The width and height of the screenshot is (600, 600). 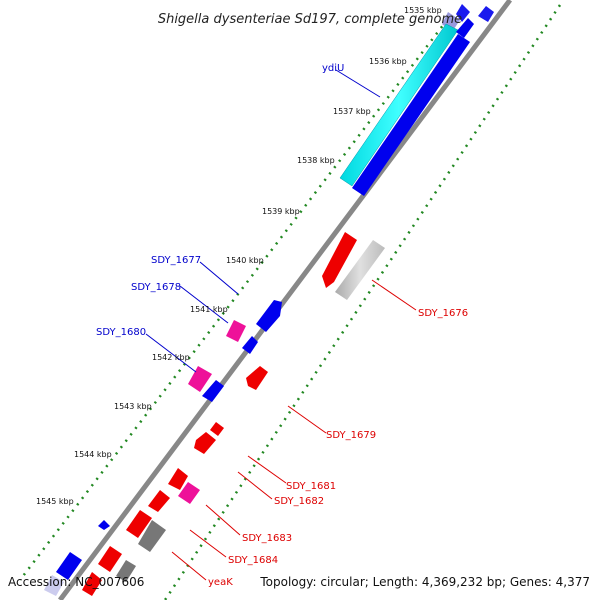 What do you see at coordinates (333, 68) in the screenshot?
I see `gene-label-ydiU: ydiU` at bounding box center [333, 68].